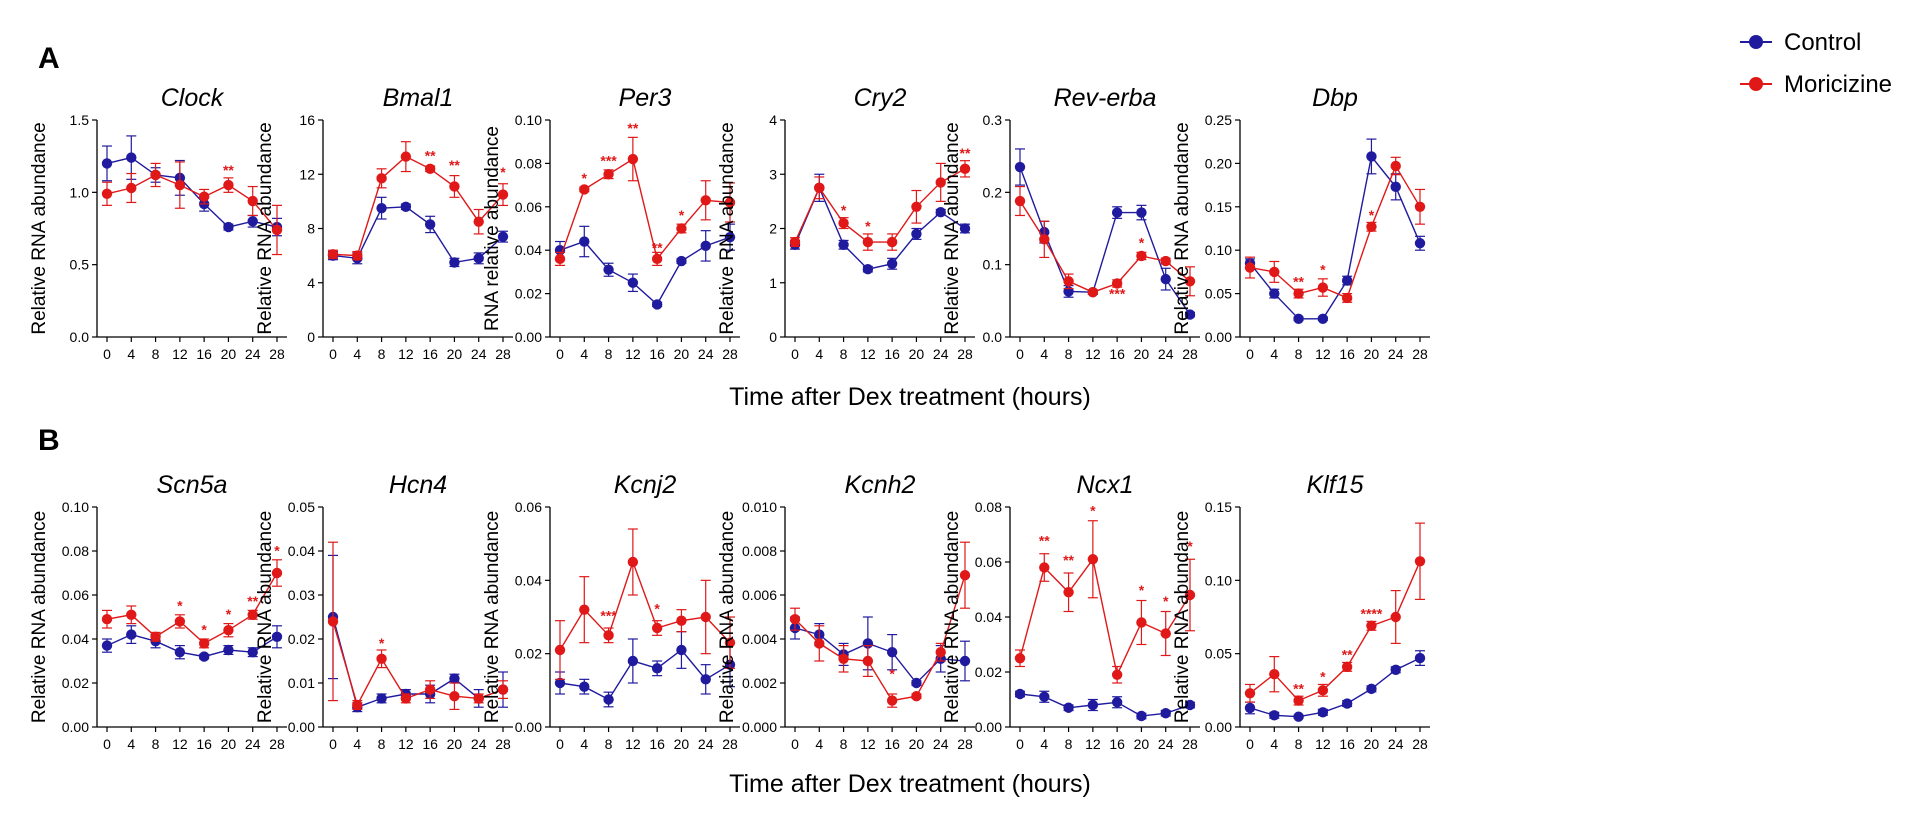 This screenshot has height=816, width=1929. Describe the element at coordinates (1190, 705) in the screenshot. I see `data-point-control-ncx1` at that location.